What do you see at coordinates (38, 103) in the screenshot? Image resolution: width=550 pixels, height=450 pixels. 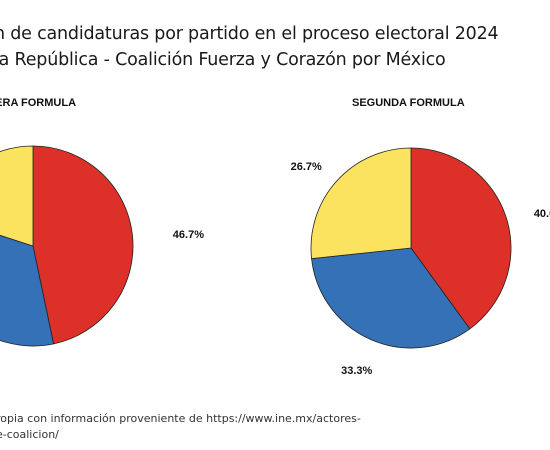 I see `pie-chart-1-title: MERA FORMULA` at bounding box center [38, 103].